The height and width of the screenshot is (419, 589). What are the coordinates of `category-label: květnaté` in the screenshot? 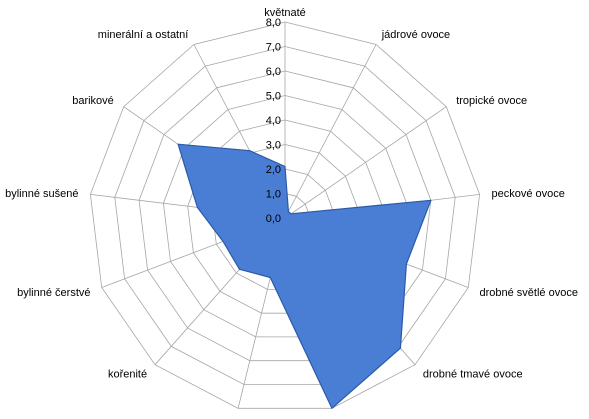 It's located at (285, 13).